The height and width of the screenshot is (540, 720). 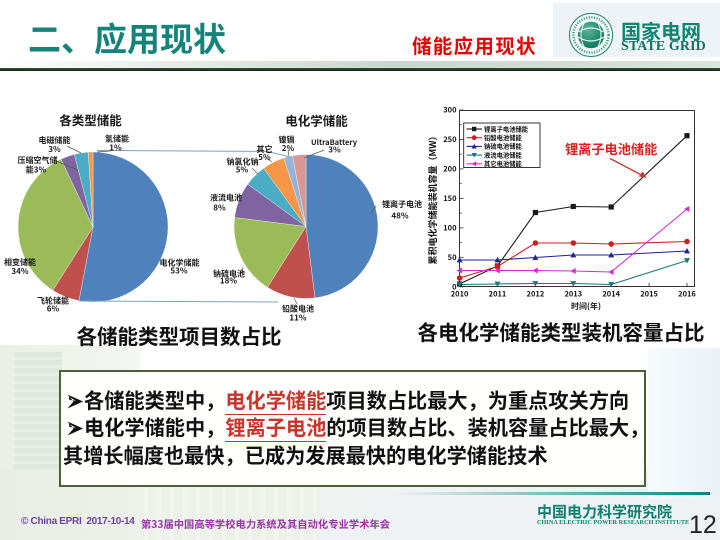 I want to click on svg-text: 50, so click(x=452, y=257).